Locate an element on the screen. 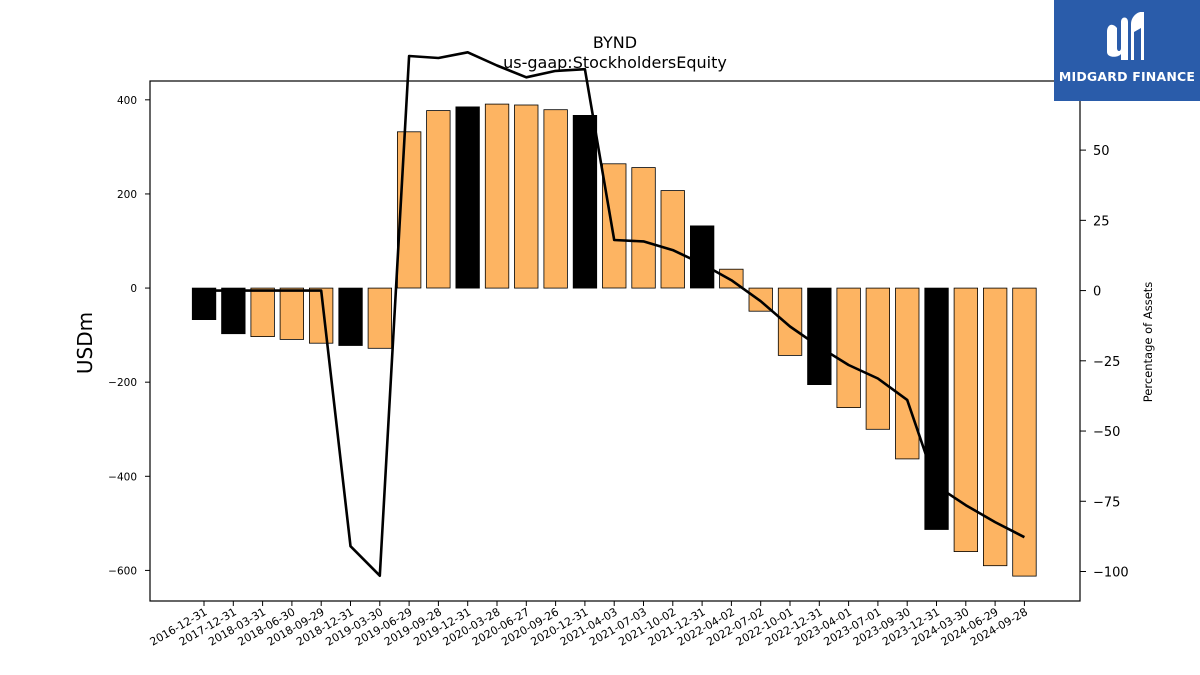 The height and width of the screenshot is (675, 1200). y2-tick-label: −100 is located at coordinates (1111, 573).